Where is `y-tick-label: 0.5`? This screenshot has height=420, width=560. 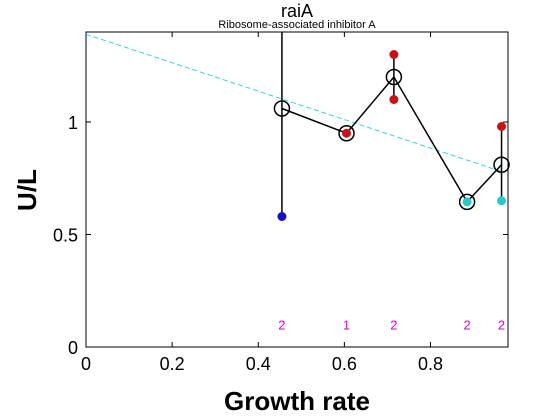
y-tick-label: 0.5 is located at coordinates (65, 236).